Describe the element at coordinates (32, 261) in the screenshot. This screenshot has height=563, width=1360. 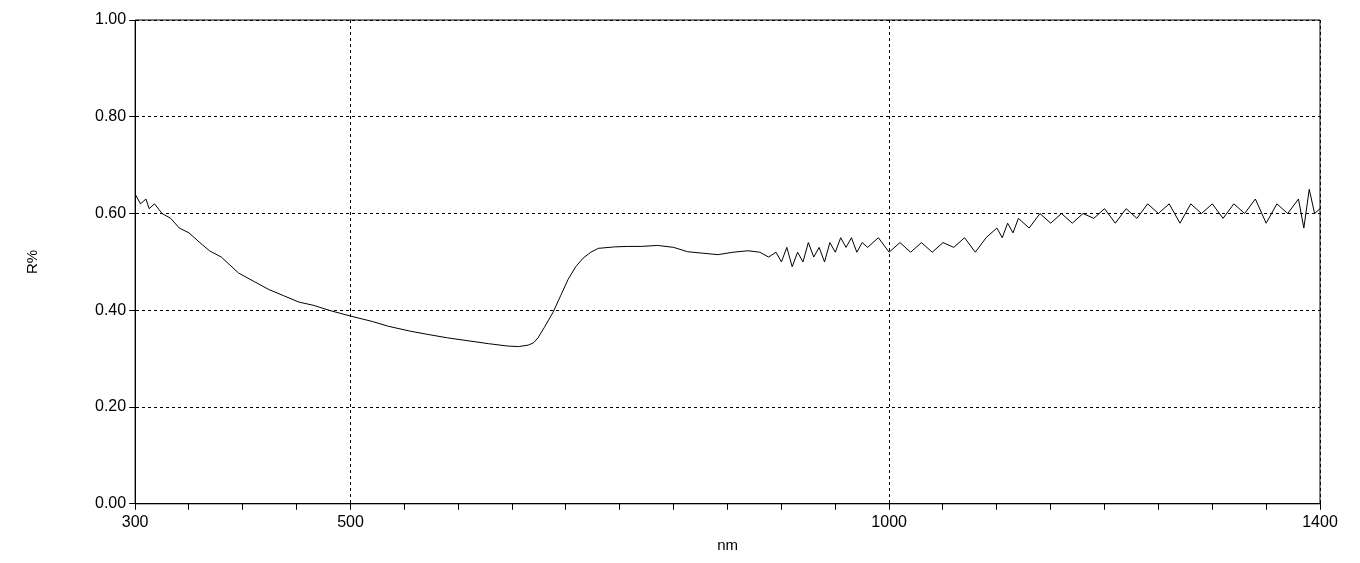
I see `y-axis-title: R%` at that location.